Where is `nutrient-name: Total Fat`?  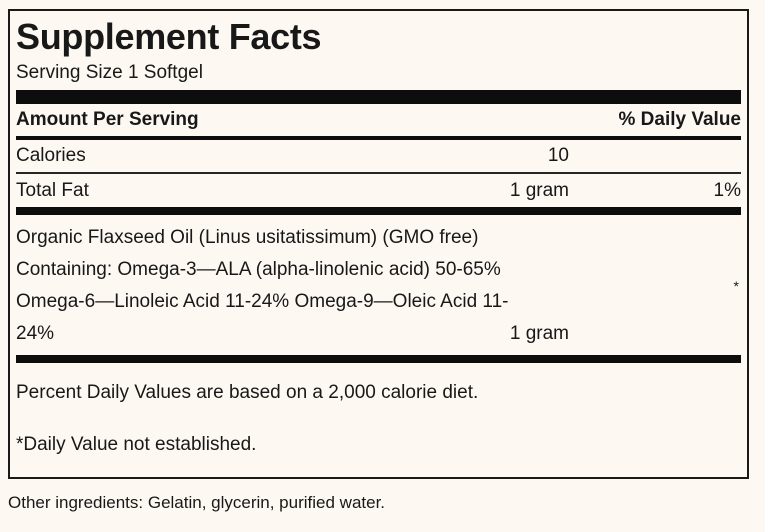 nutrient-name: Total Fat is located at coordinates (52, 190).